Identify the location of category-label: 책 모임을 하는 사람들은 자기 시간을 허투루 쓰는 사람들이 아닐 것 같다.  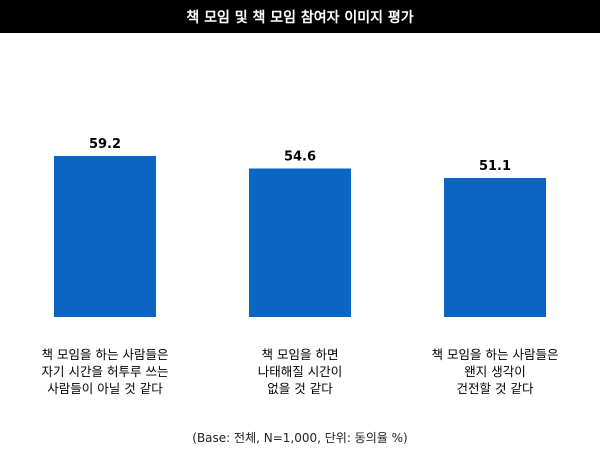
(105, 371).